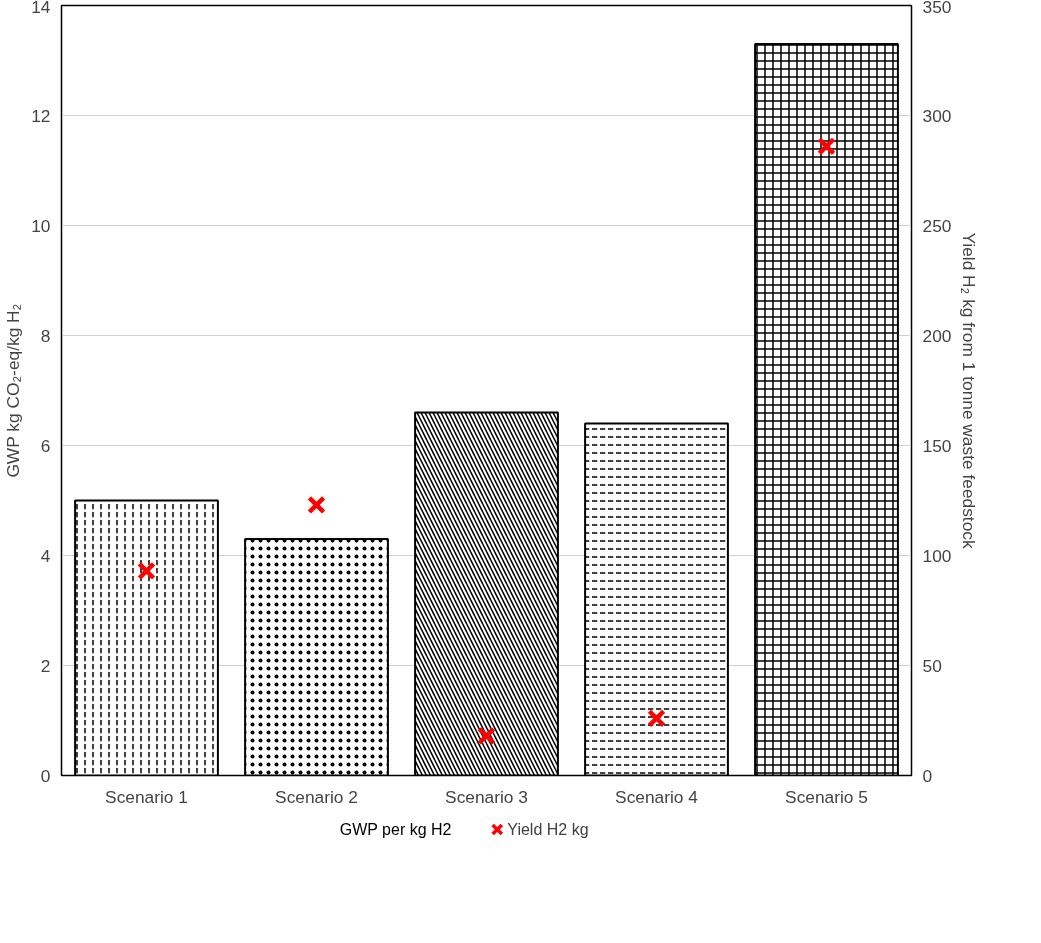 The height and width of the screenshot is (943, 1041). What do you see at coordinates (45, 445) in the screenshot?
I see `y-tick-label: 6` at bounding box center [45, 445].